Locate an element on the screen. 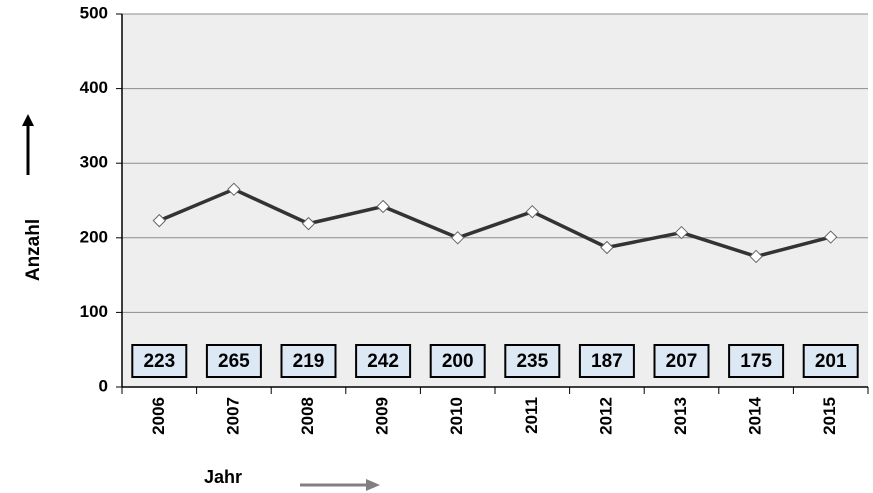 The width and height of the screenshot is (873, 493). y-tick-label: 500 is located at coordinates (94, 12).